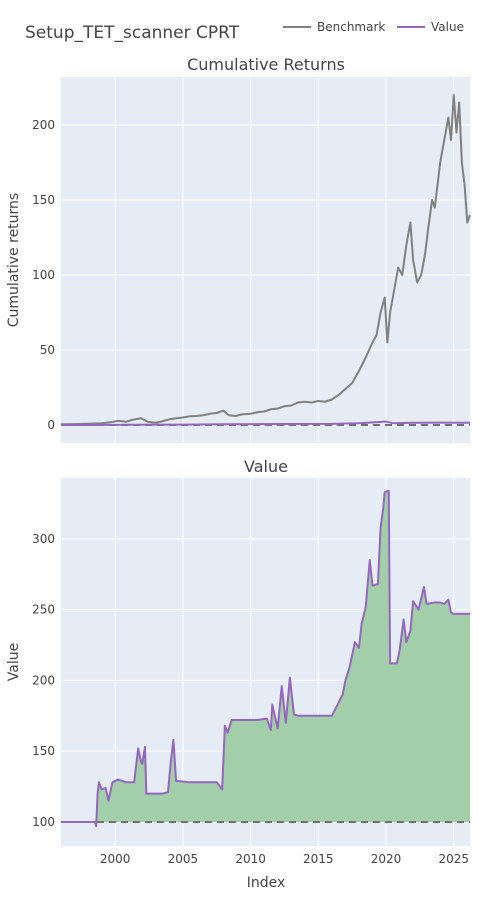 The height and width of the screenshot is (904, 500). What do you see at coordinates (115, 859) in the screenshot?
I see `x-tick-label: 2000` at bounding box center [115, 859].